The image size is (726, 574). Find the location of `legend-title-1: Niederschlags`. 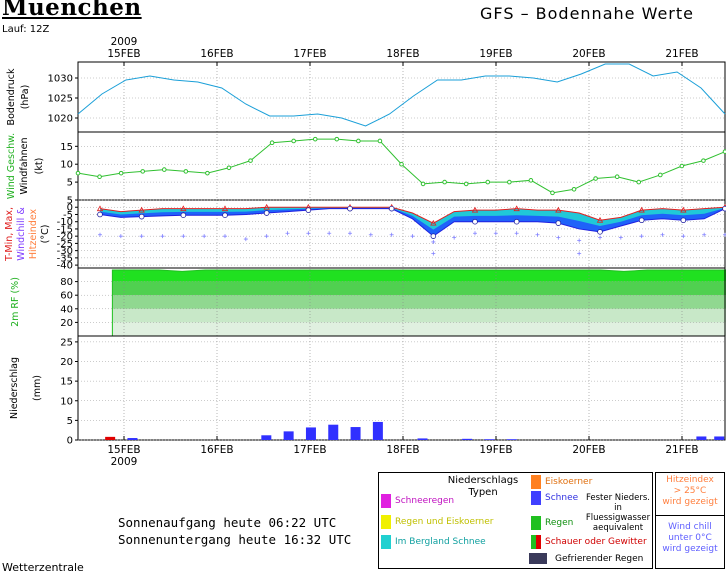

legend-title-1: Niederschlags is located at coordinates (483, 481).